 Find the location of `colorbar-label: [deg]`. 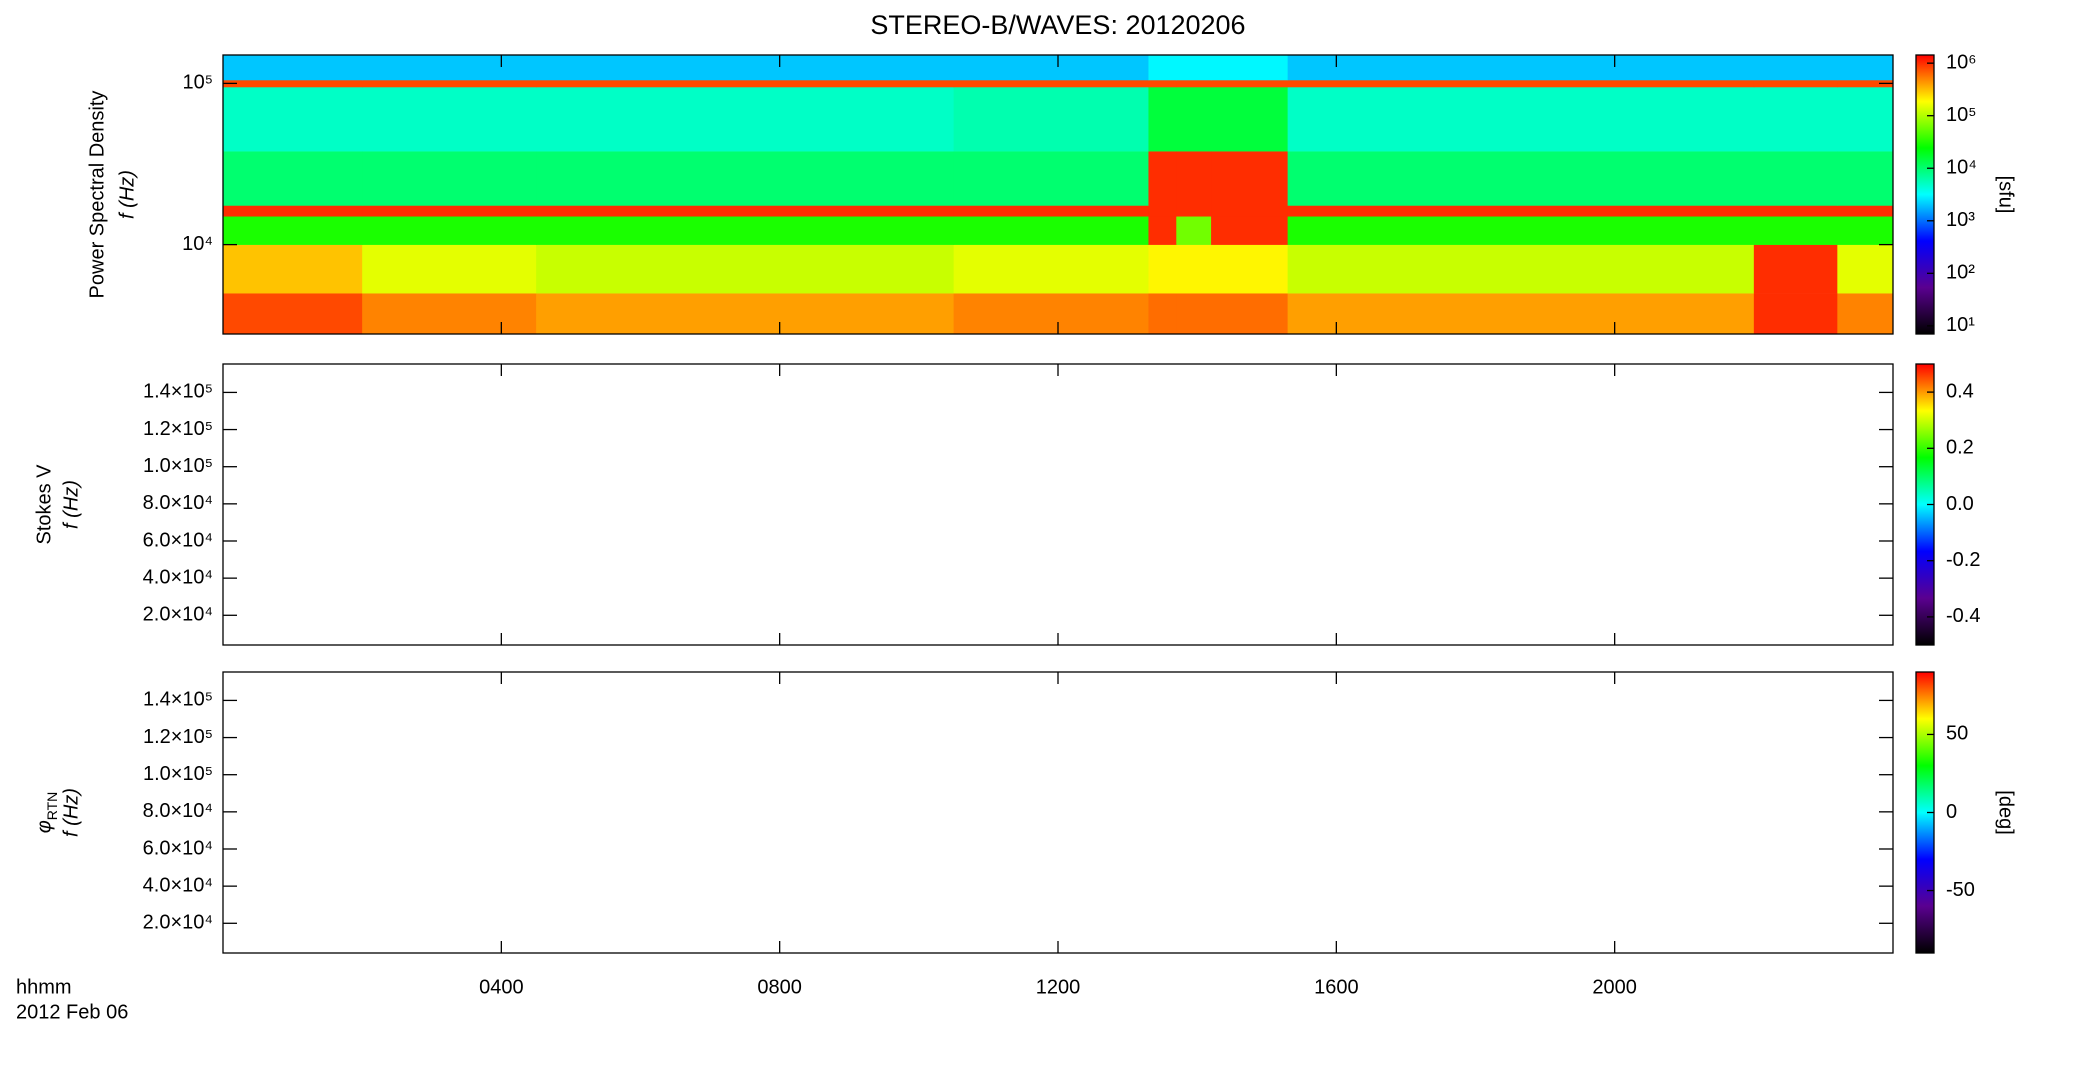

colorbar-label: [deg] is located at coordinates (2006, 812).